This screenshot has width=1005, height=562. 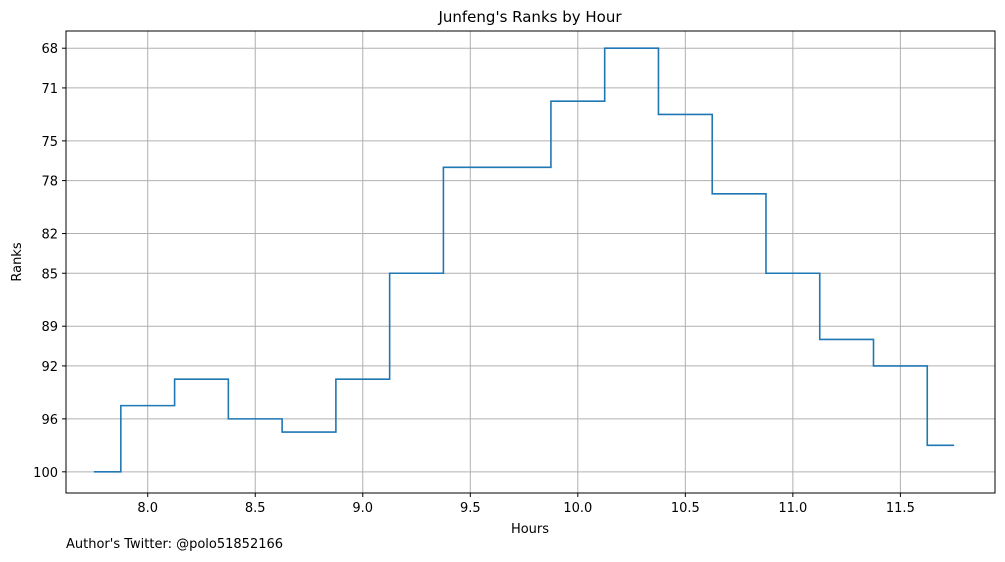 I want to click on y-tick-label: 85, so click(x=49, y=274).